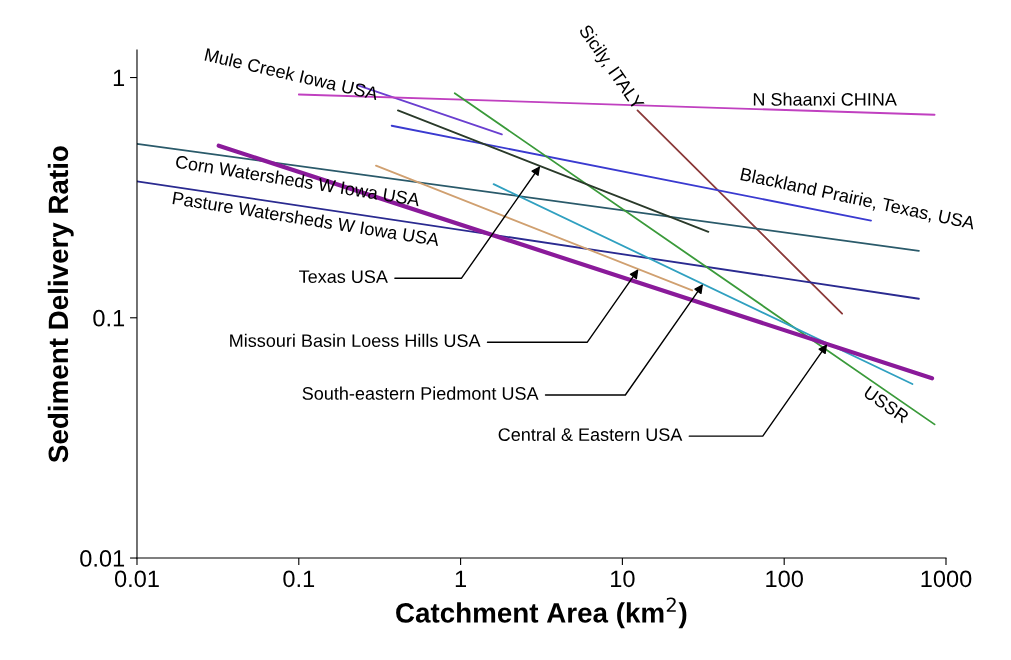 Image resolution: width=1011 pixels, height=660 pixels. What do you see at coordinates (60, 304) in the screenshot?
I see `y-axis-title: Sediment Delivery Ratio` at bounding box center [60, 304].